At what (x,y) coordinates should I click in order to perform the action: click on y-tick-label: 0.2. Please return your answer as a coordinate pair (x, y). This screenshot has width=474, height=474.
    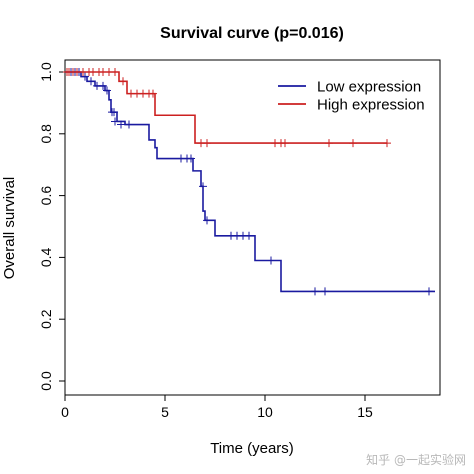
    Looking at the image, I should click on (46, 319).